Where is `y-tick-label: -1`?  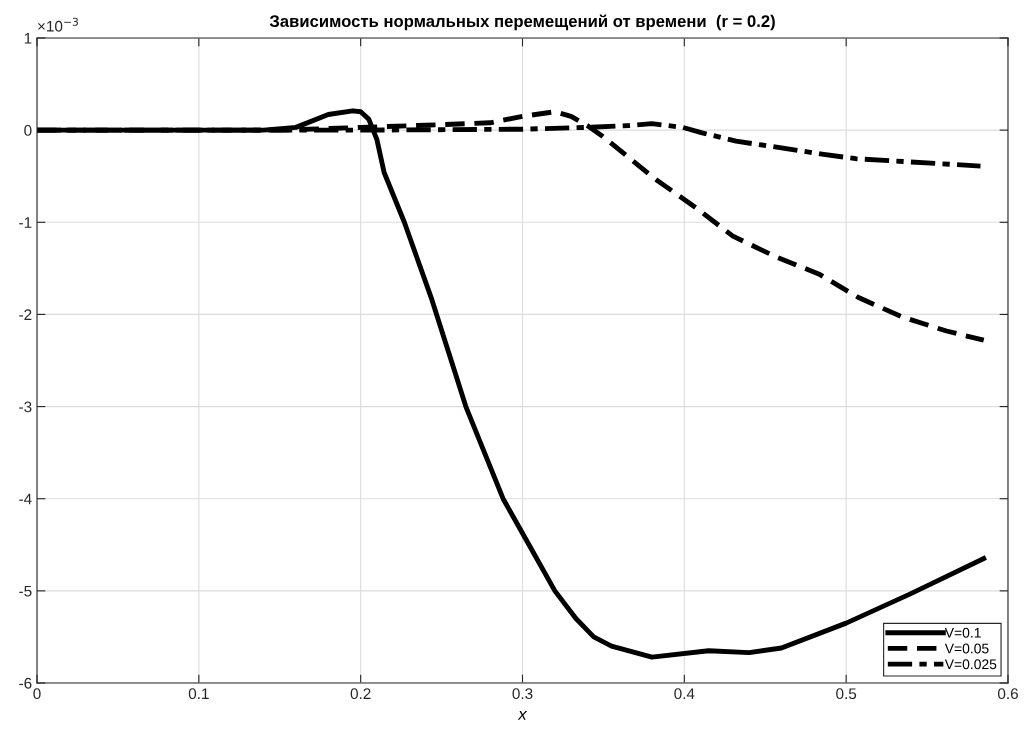
y-tick-label: -1 is located at coordinates (25, 222).